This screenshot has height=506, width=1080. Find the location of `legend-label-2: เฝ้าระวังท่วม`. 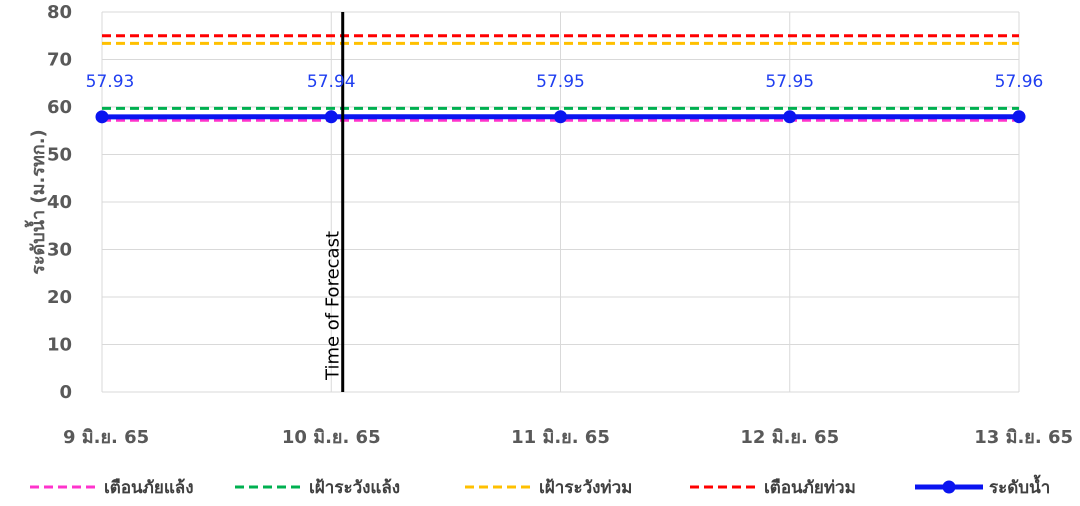

legend-label-2: เฝ้าระวังท่วม is located at coordinates (585, 488).